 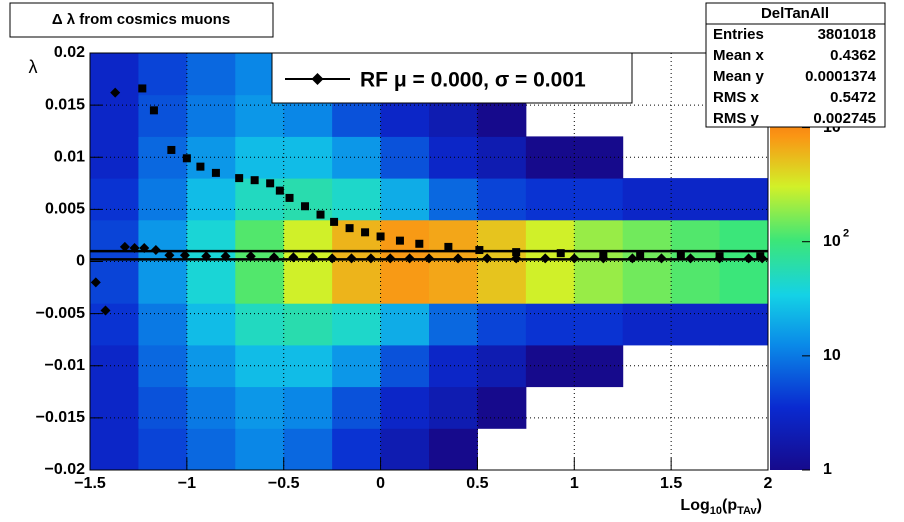 I want to click on stats-value: 0.5472, so click(x=853, y=97).